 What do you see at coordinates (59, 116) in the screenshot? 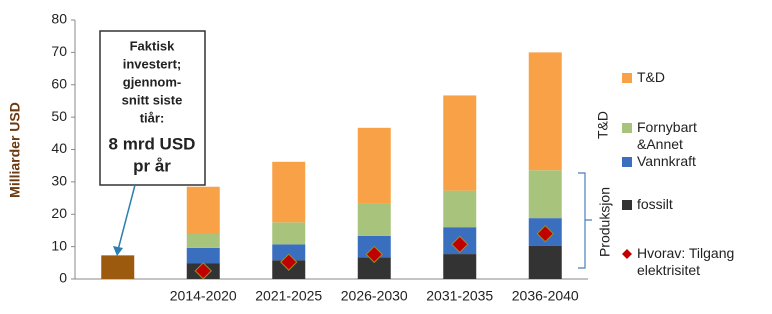
I see `y-tick-label: 50` at bounding box center [59, 116].